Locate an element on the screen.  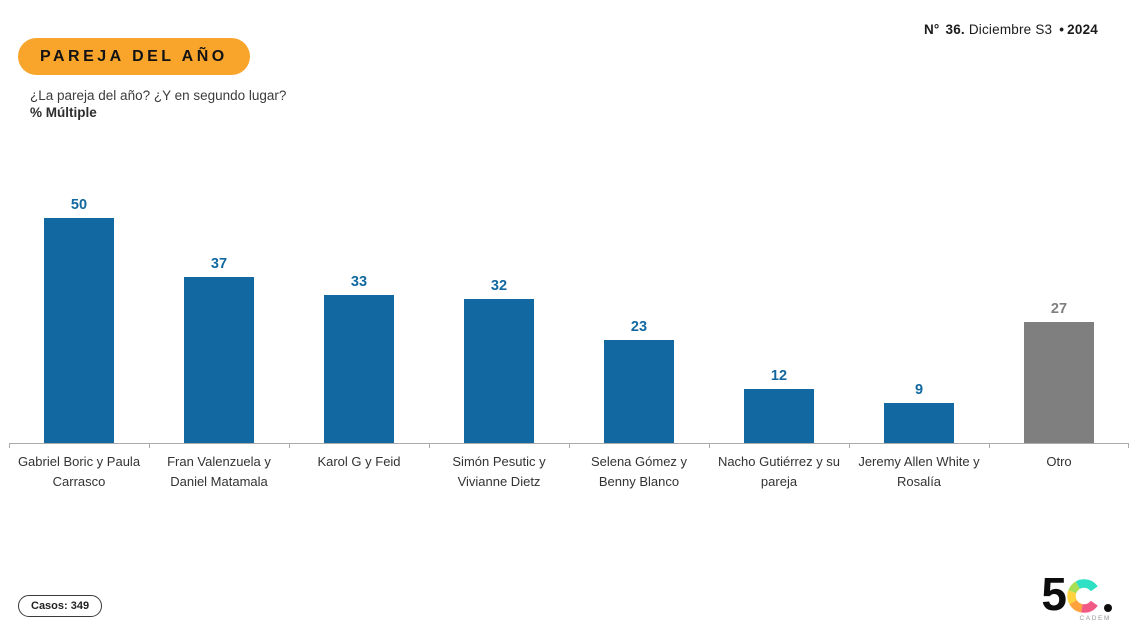
bar-value-label: 50 is located at coordinates (79, 205).